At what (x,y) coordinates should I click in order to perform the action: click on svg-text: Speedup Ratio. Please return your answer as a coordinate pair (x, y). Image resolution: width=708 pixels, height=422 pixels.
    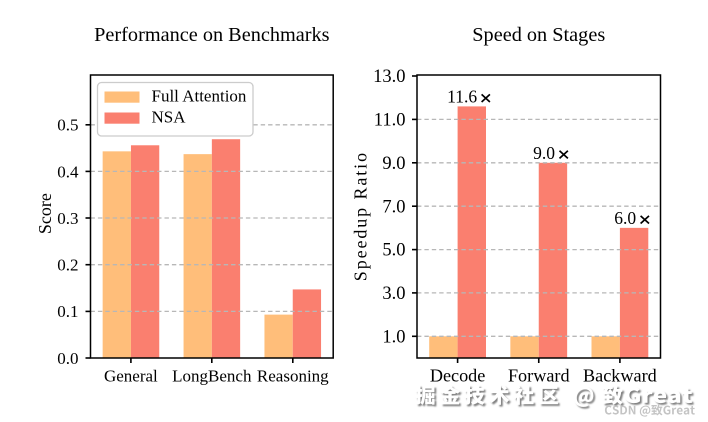
    Looking at the image, I should click on (361, 216).